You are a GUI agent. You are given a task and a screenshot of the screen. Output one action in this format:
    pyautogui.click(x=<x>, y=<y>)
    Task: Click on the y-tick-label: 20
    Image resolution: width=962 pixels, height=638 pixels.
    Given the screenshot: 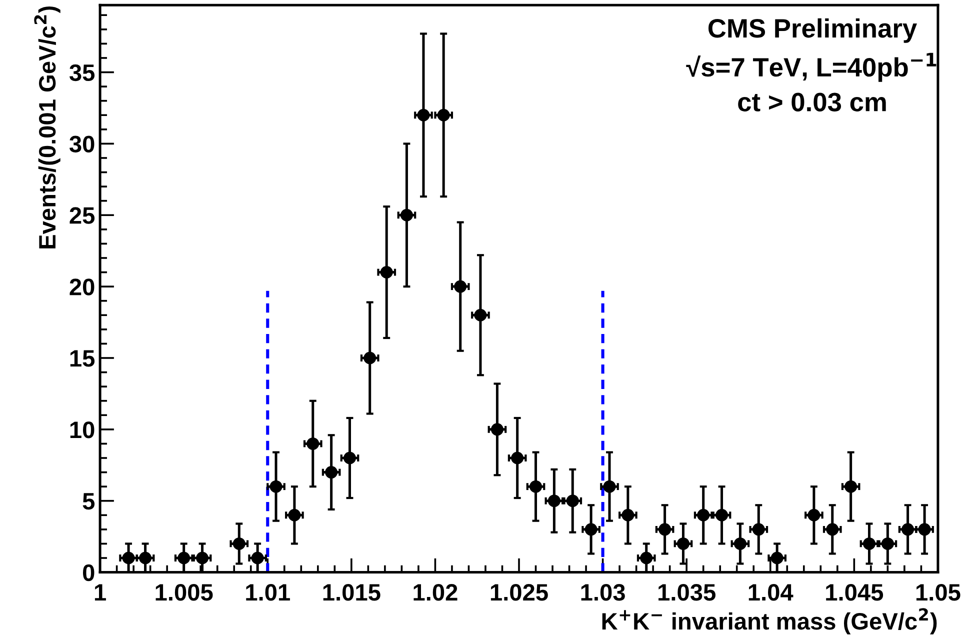 What is the action you would take?
    pyautogui.click(x=82, y=287)
    